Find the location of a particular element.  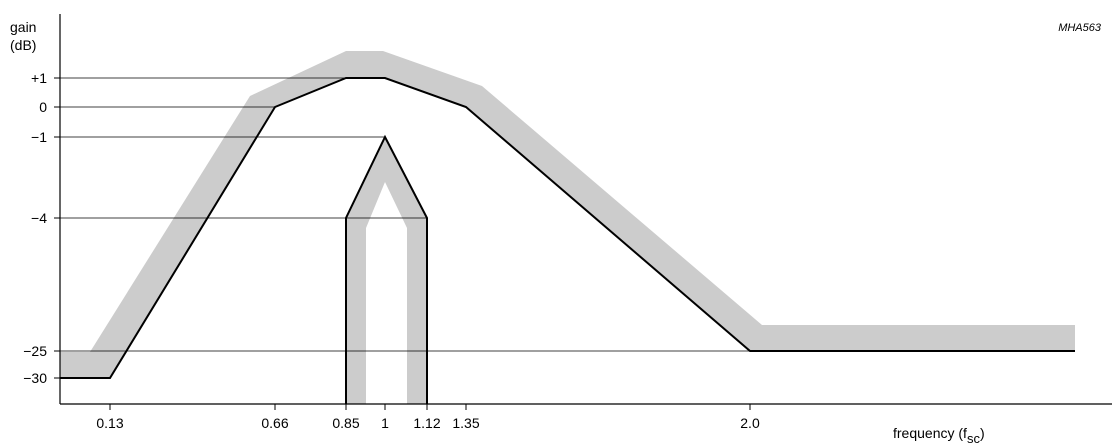

x-axis-label: frequency (fsc) is located at coordinates (939, 435).